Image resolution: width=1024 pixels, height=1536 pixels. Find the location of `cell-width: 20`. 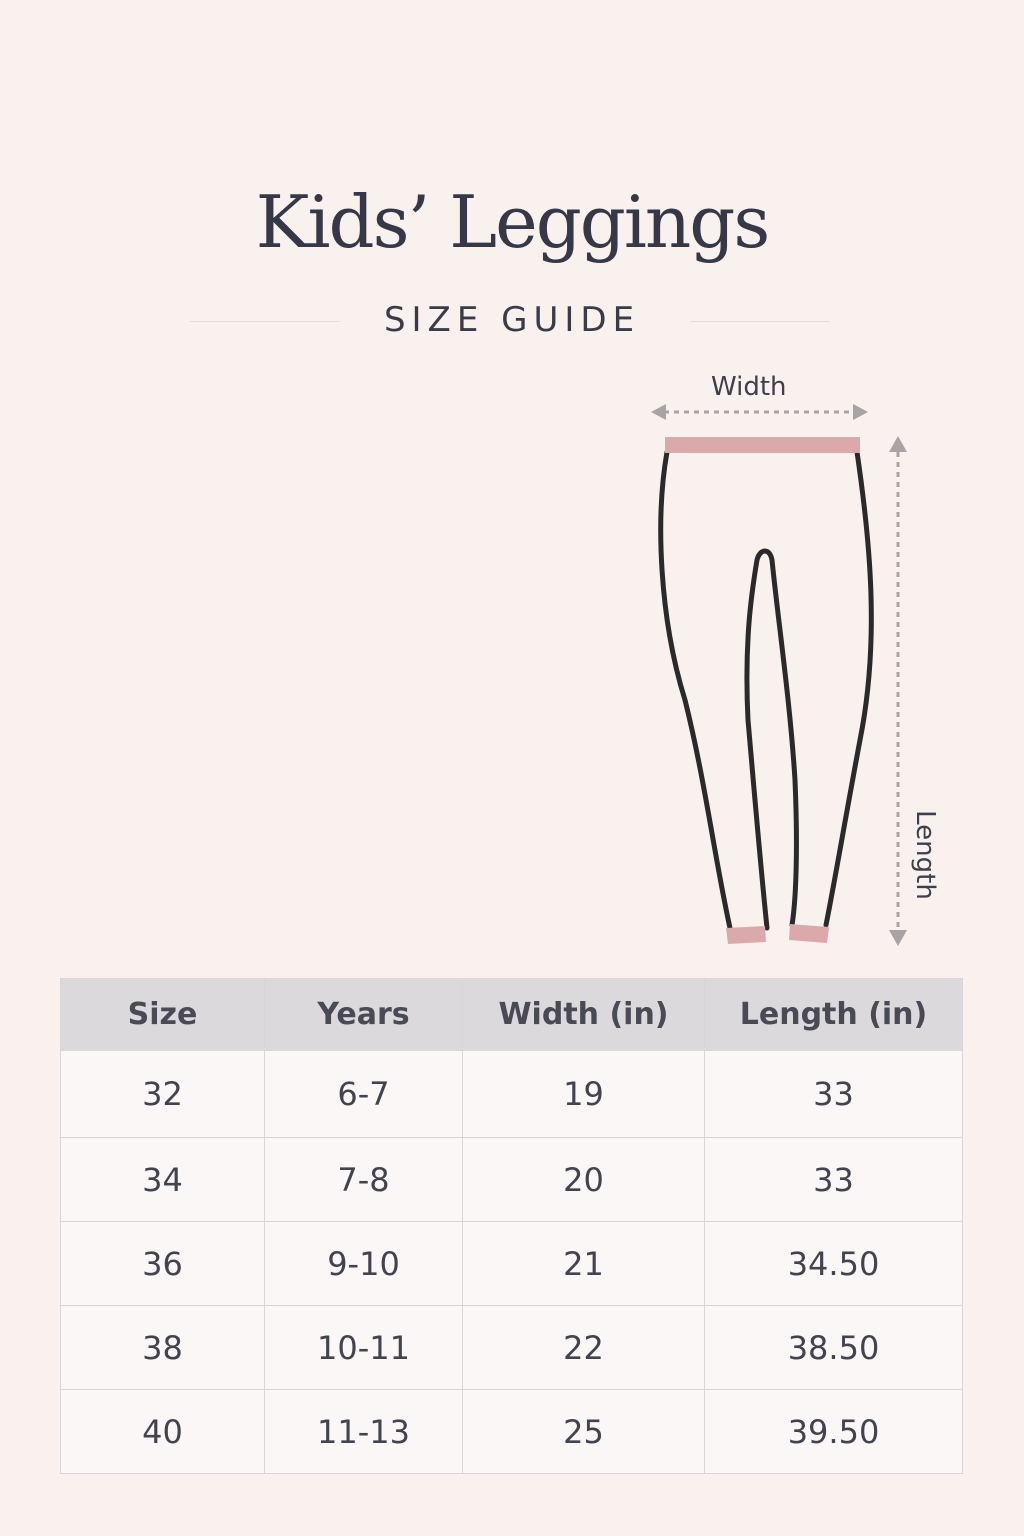

cell-width: 20 is located at coordinates (583, 1179).